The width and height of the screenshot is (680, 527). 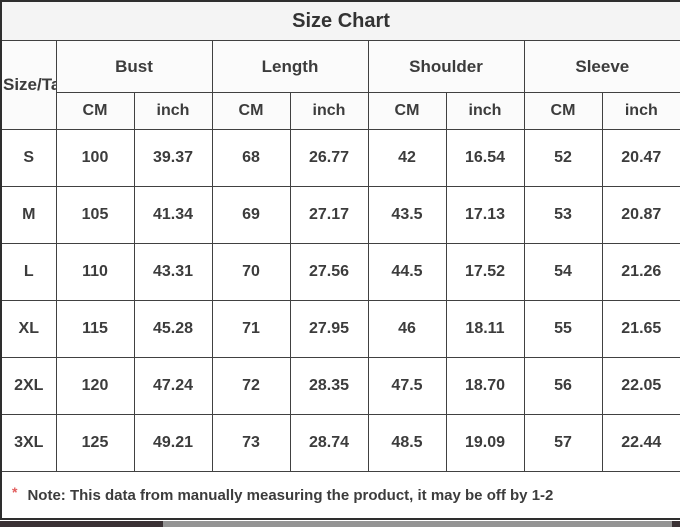 What do you see at coordinates (95, 111) in the screenshot?
I see `unit-header-bust-cm: CM` at bounding box center [95, 111].